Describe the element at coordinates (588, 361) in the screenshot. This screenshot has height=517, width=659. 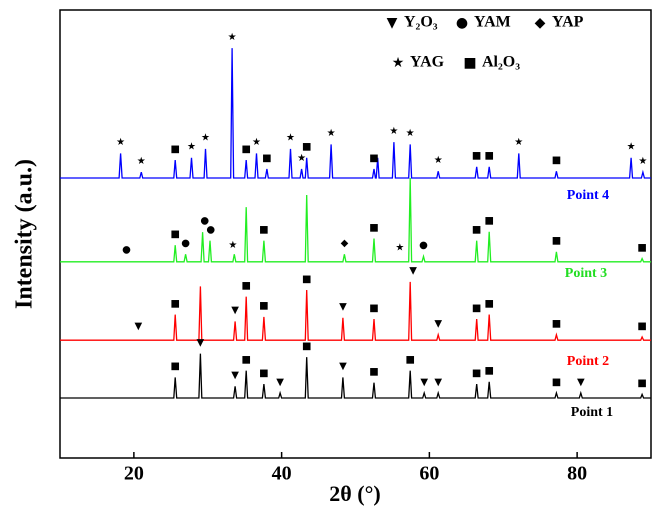
I see `series-label: Point 2` at that location.